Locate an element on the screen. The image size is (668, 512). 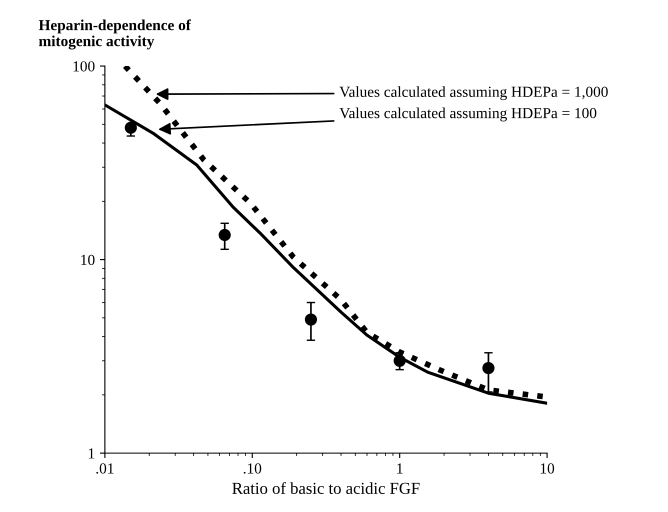
x-tick-label: .01 is located at coordinates (105, 468).